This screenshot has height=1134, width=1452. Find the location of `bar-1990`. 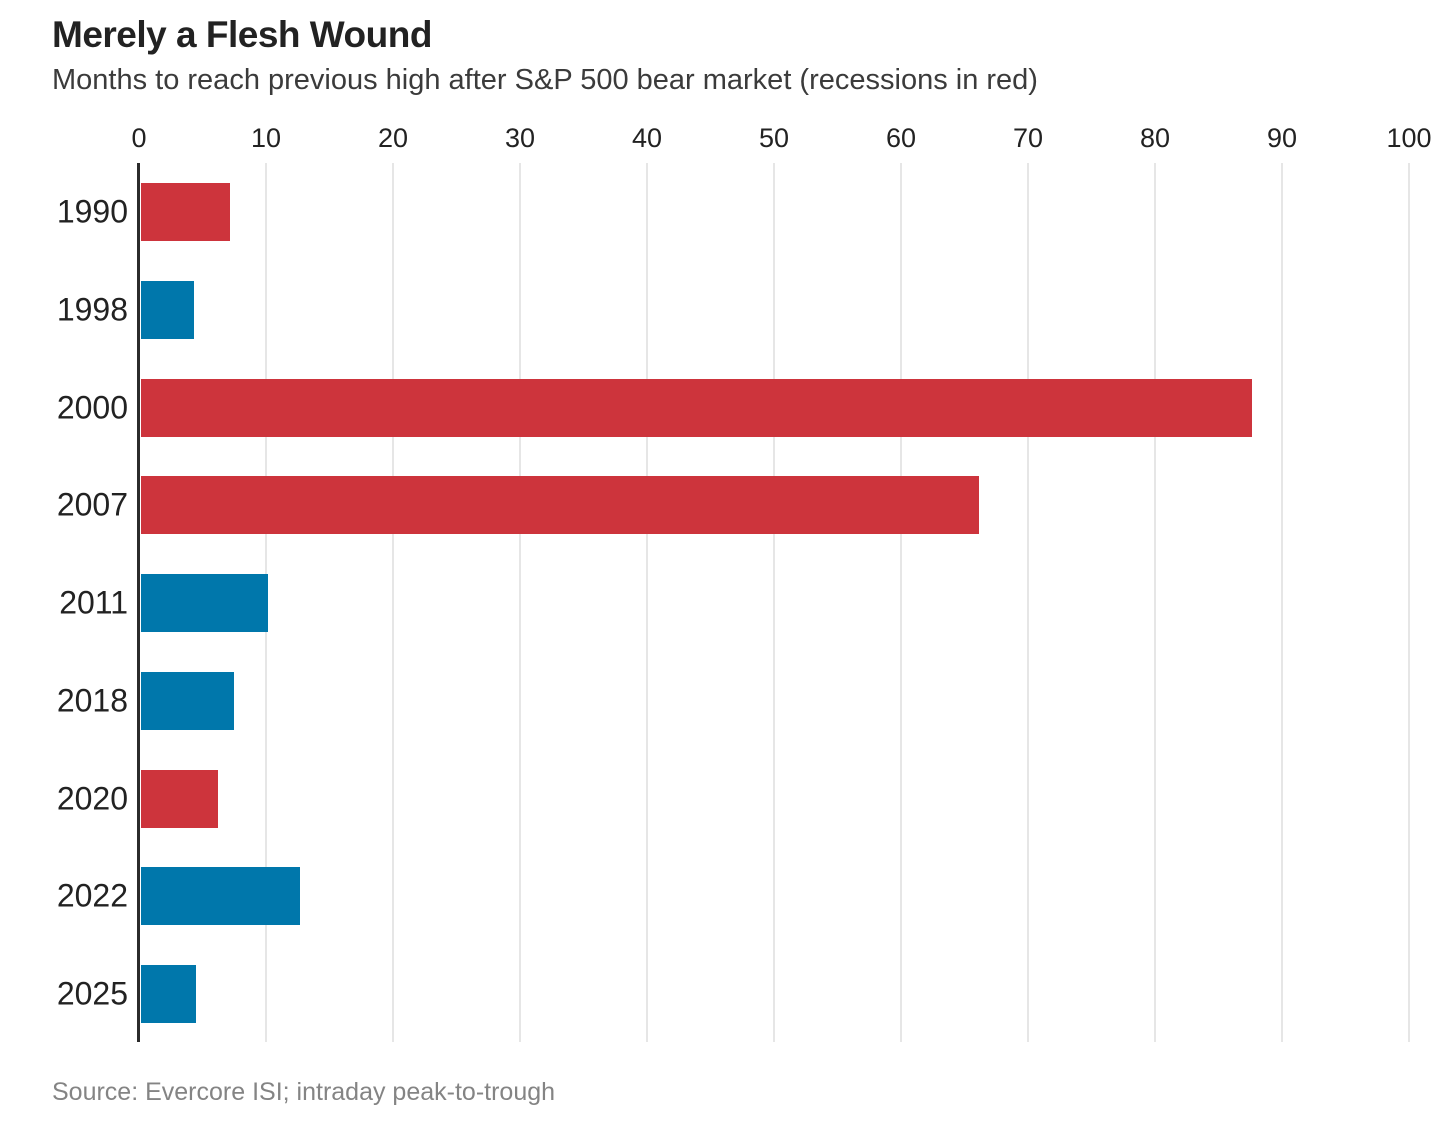

bar-1990 is located at coordinates (185, 212).